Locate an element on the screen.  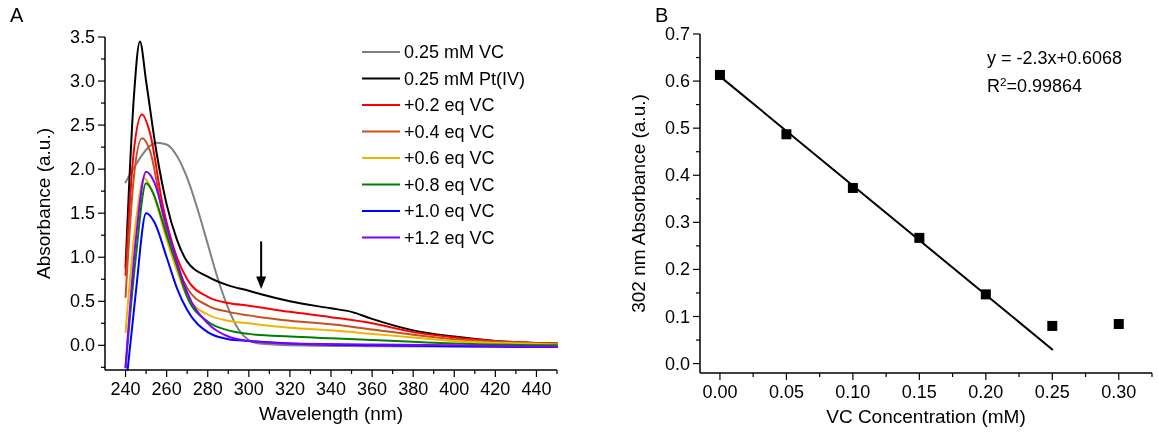
y-tick-label: 0.1 is located at coordinates (677, 316).